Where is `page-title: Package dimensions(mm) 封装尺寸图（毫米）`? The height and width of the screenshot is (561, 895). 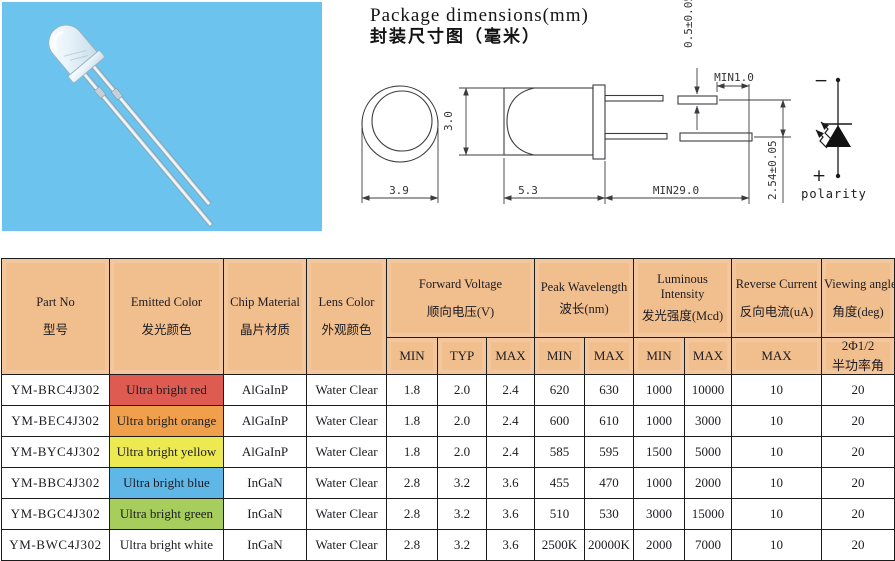 page-title: Package dimensions(mm) 封装尺寸图（毫米） is located at coordinates (479, 25).